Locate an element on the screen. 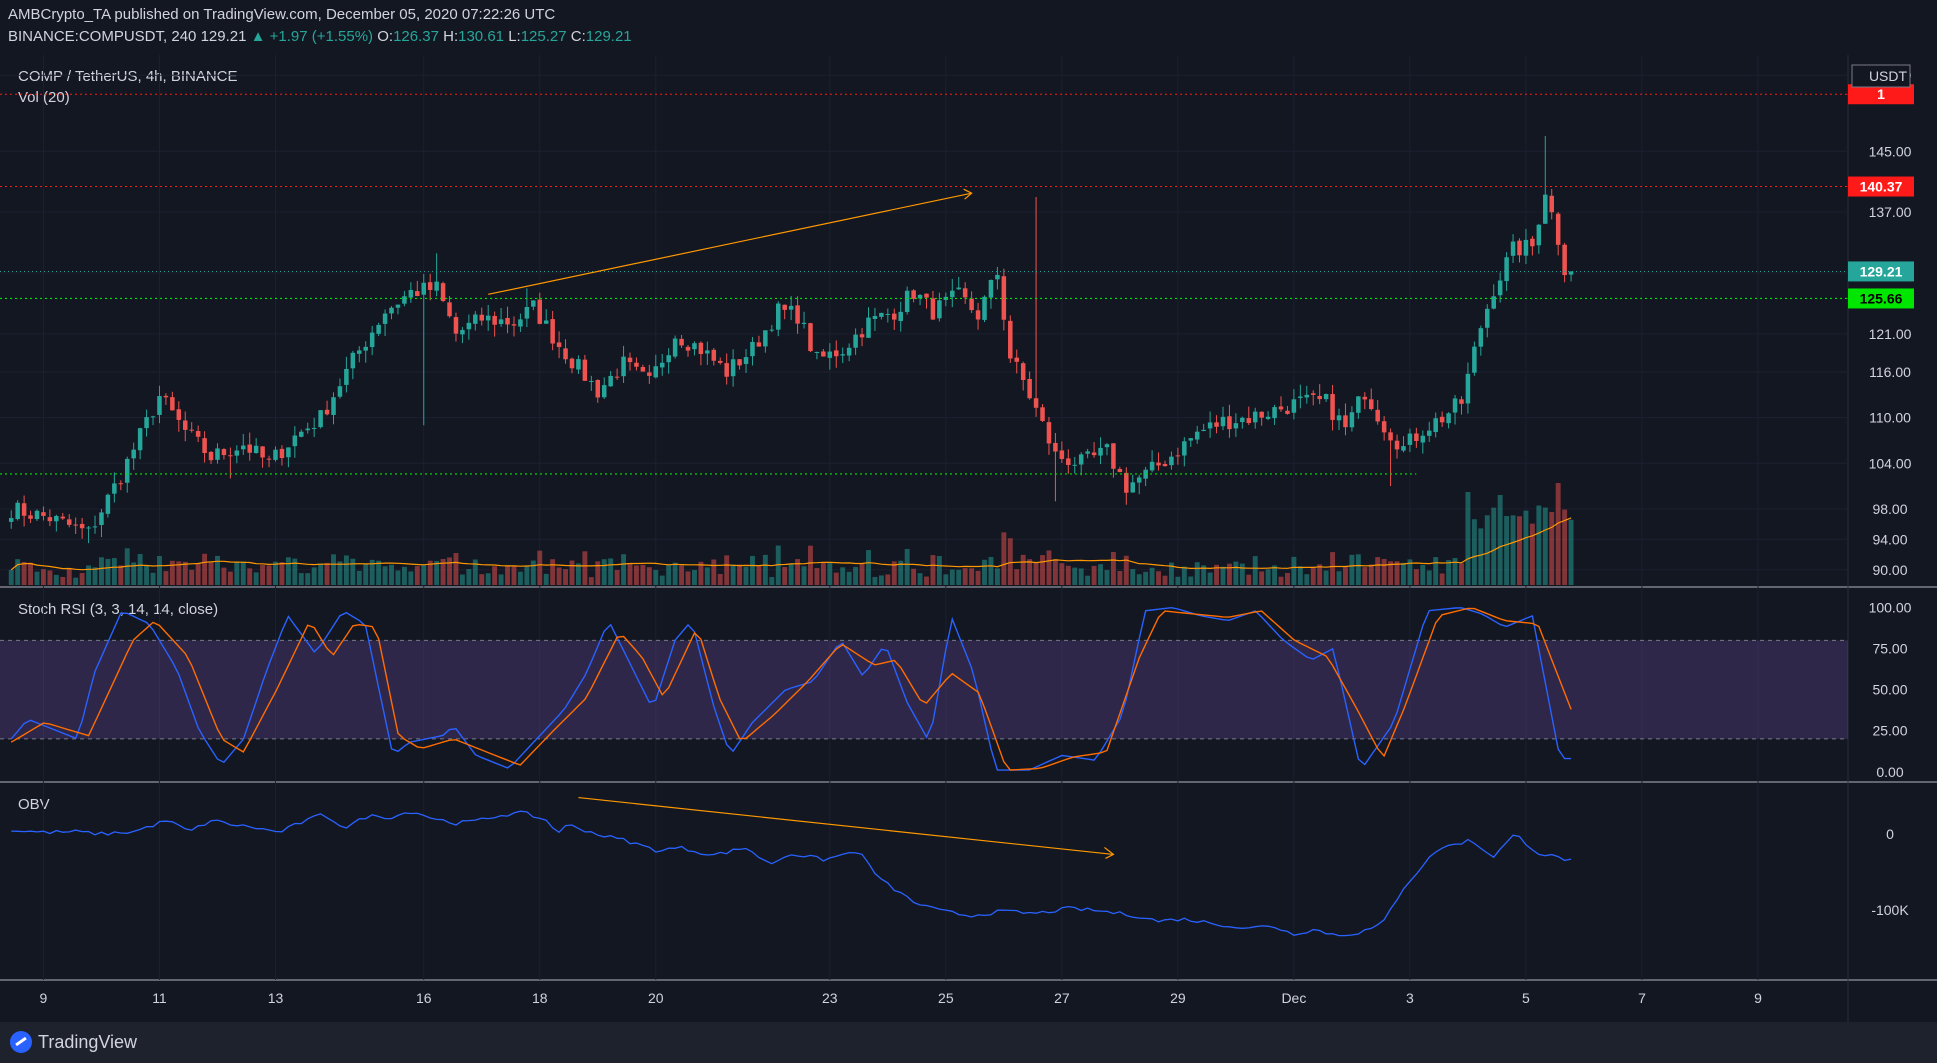  stoch-k-line is located at coordinates (791, 688).